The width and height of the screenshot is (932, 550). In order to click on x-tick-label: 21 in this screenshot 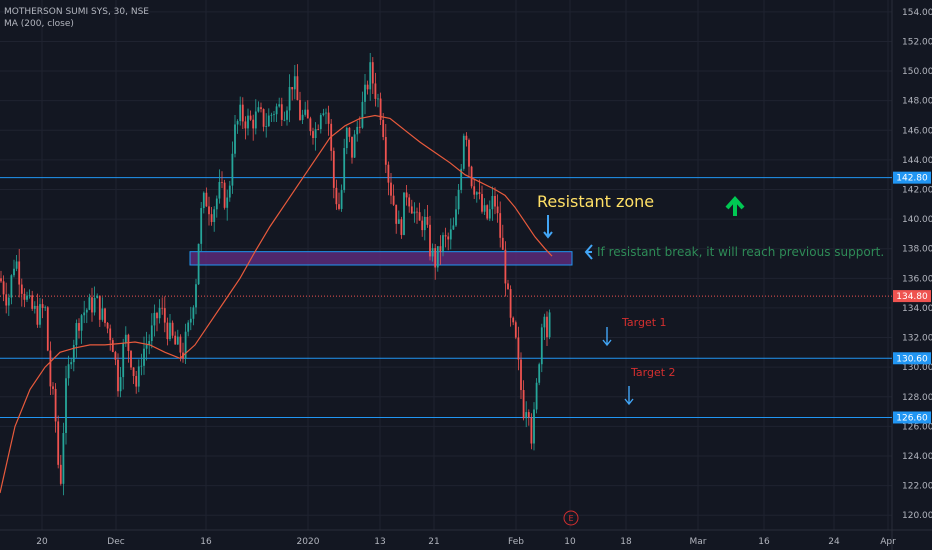, I will do `click(433, 542)`.